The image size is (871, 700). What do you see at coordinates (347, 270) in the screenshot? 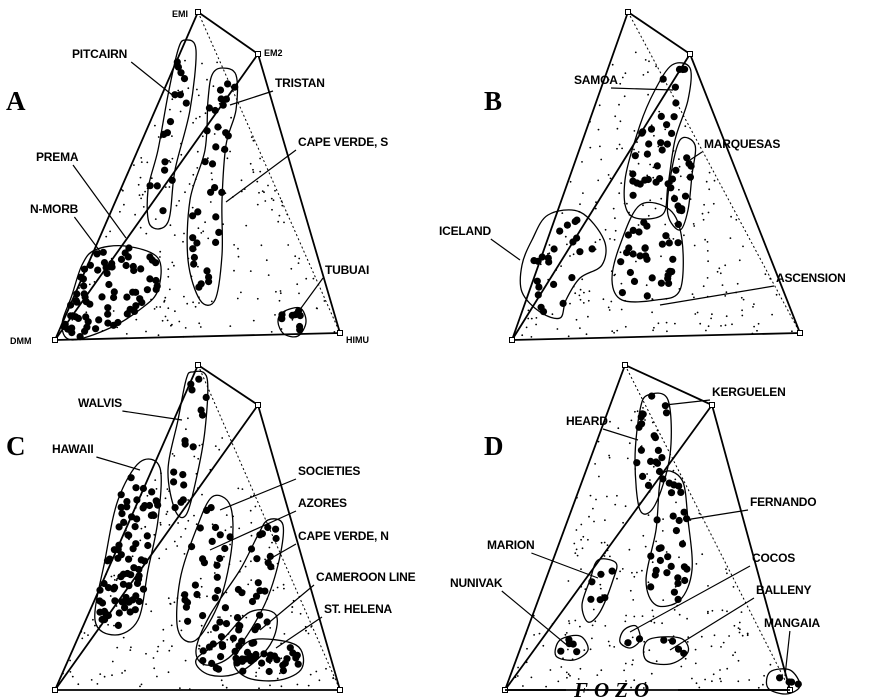
I see `group-label: TUBUAI` at bounding box center [347, 270].